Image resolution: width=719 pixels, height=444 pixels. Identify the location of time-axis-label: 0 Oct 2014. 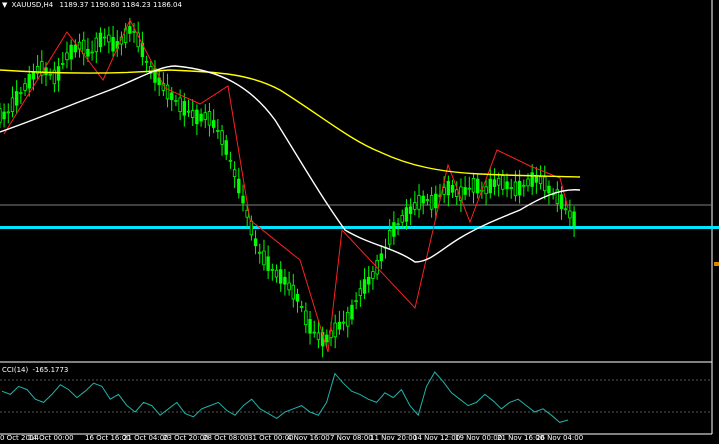
(19, 438).